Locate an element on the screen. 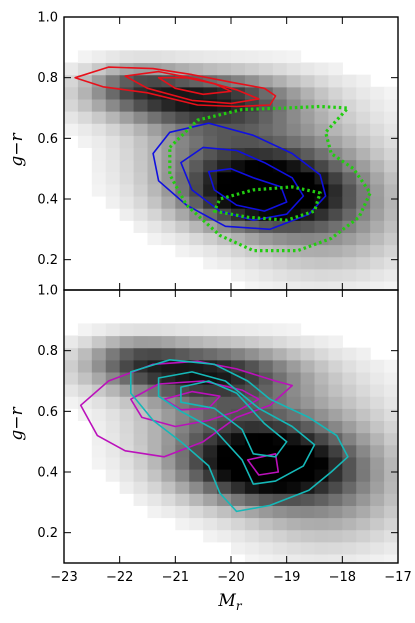  top-y-tick-label: 0.2 is located at coordinates (47, 260).